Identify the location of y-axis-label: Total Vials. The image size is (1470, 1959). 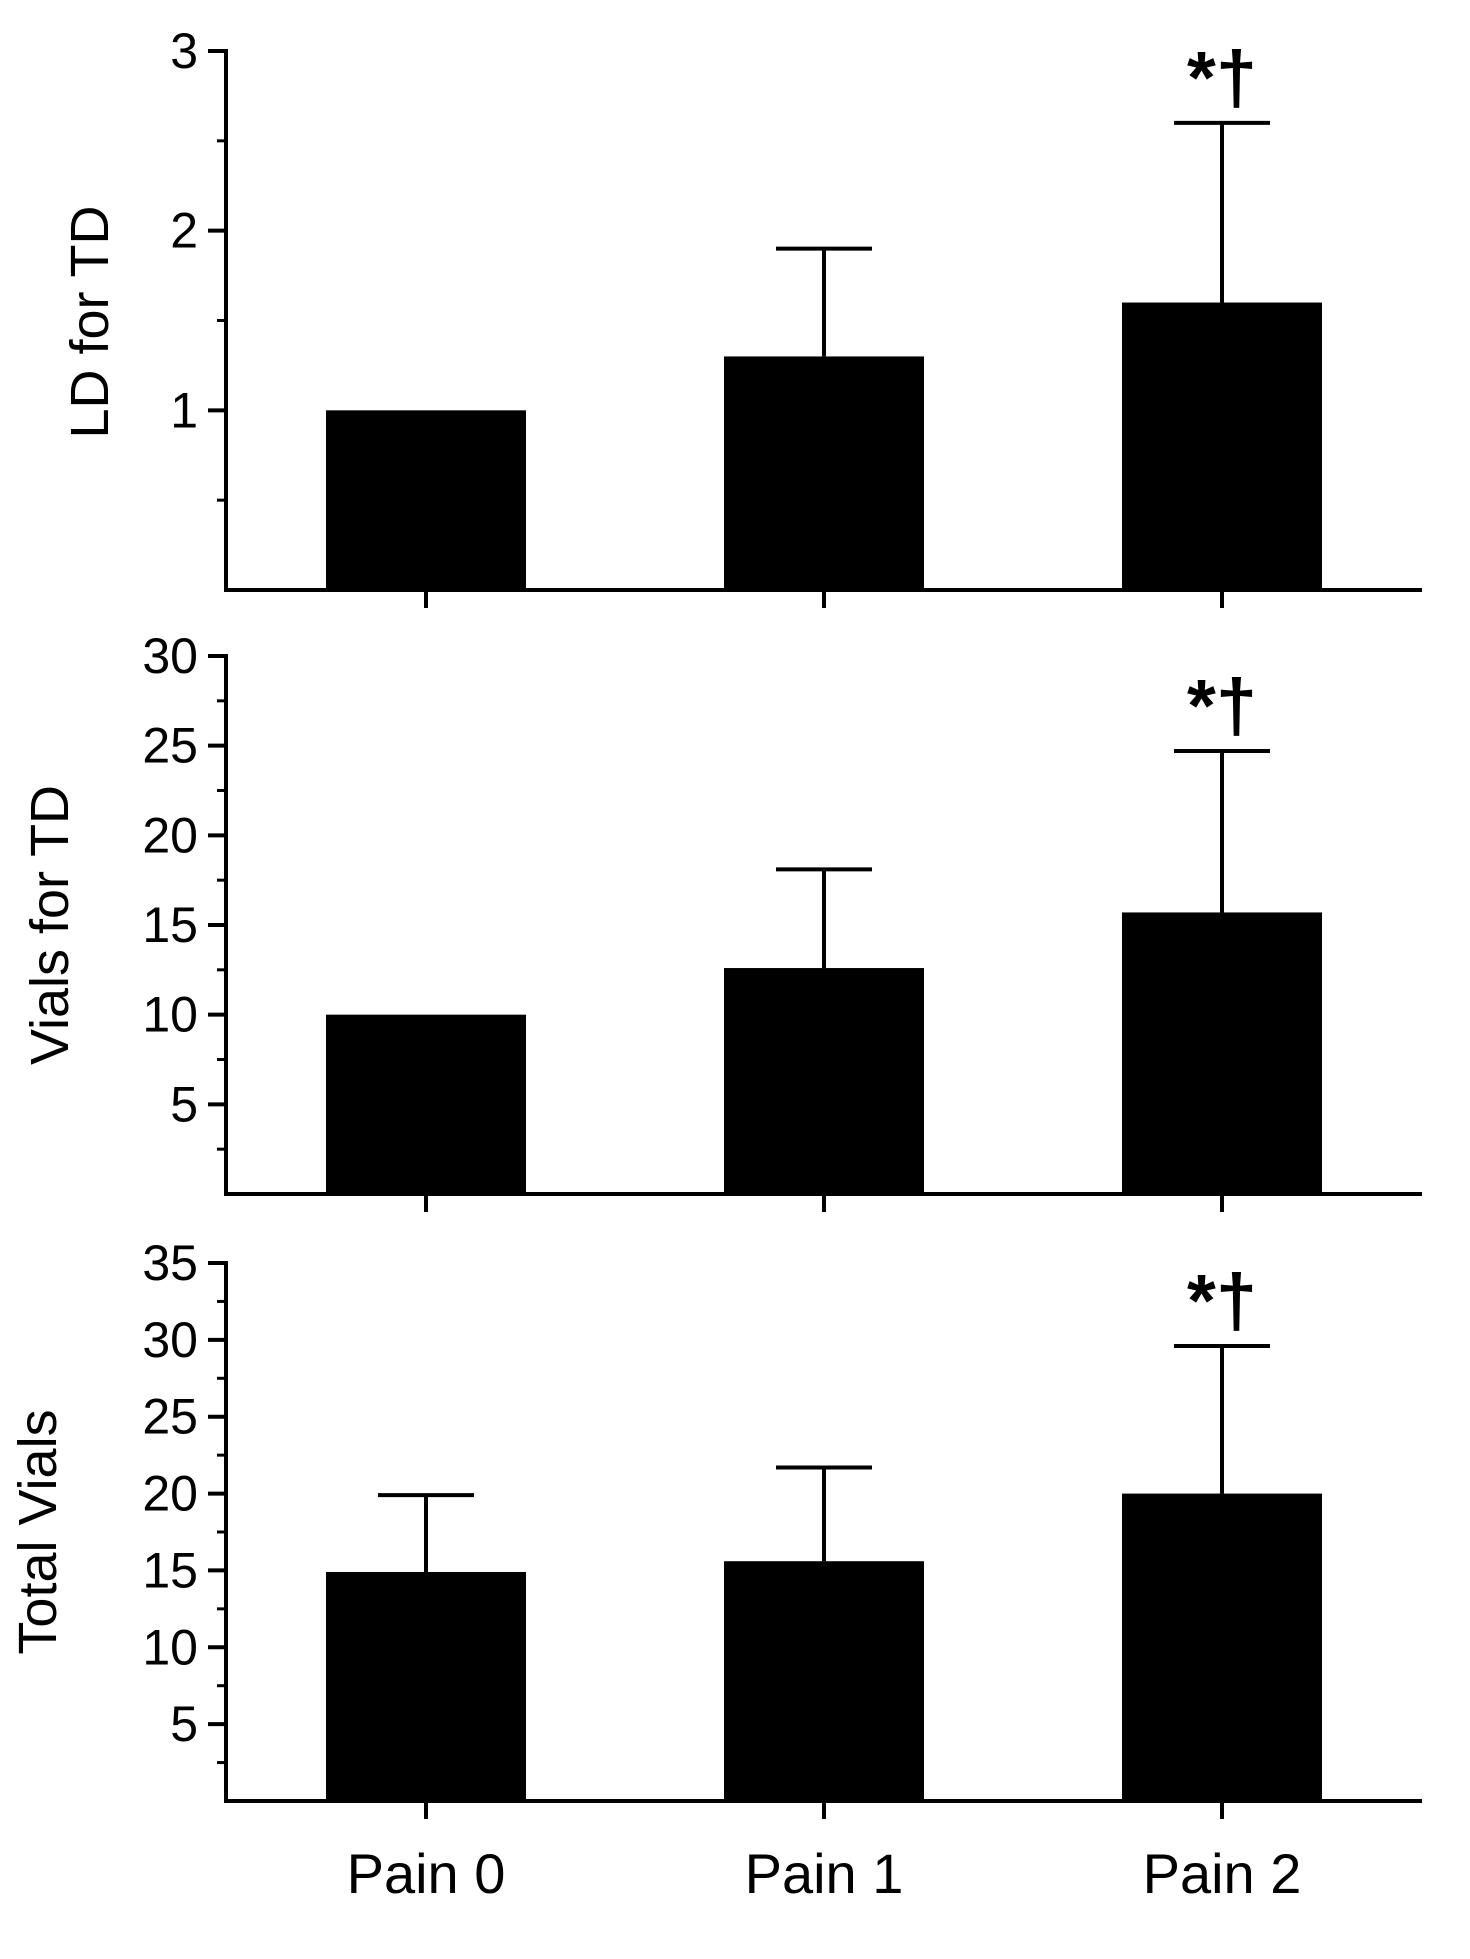
(38, 1531).